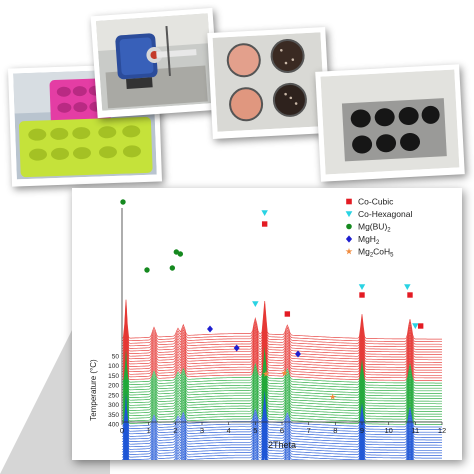 This screenshot has height=474, width=474. What do you see at coordinates (282, 445) in the screenshot?
I see `x-axis-label: 2Theta` at bounding box center [282, 445].